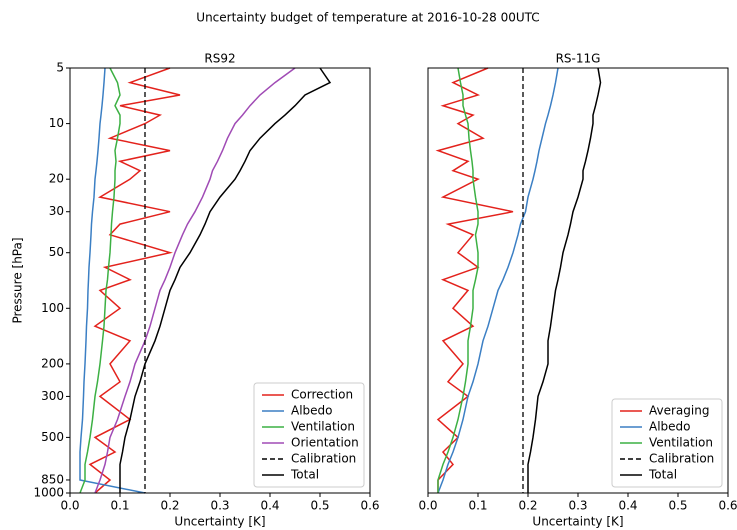 This screenshot has width=737, height=530. What do you see at coordinates (56, 211) in the screenshot?
I see `y-tick-label: 30` at bounding box center [56, 211].